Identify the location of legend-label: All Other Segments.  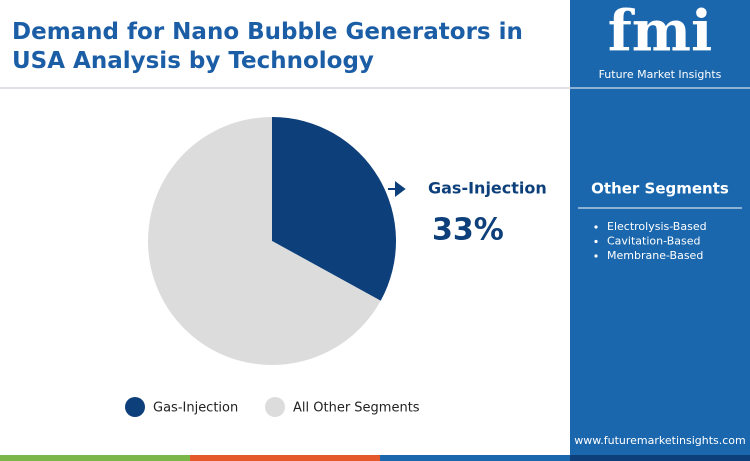
(356, 408).